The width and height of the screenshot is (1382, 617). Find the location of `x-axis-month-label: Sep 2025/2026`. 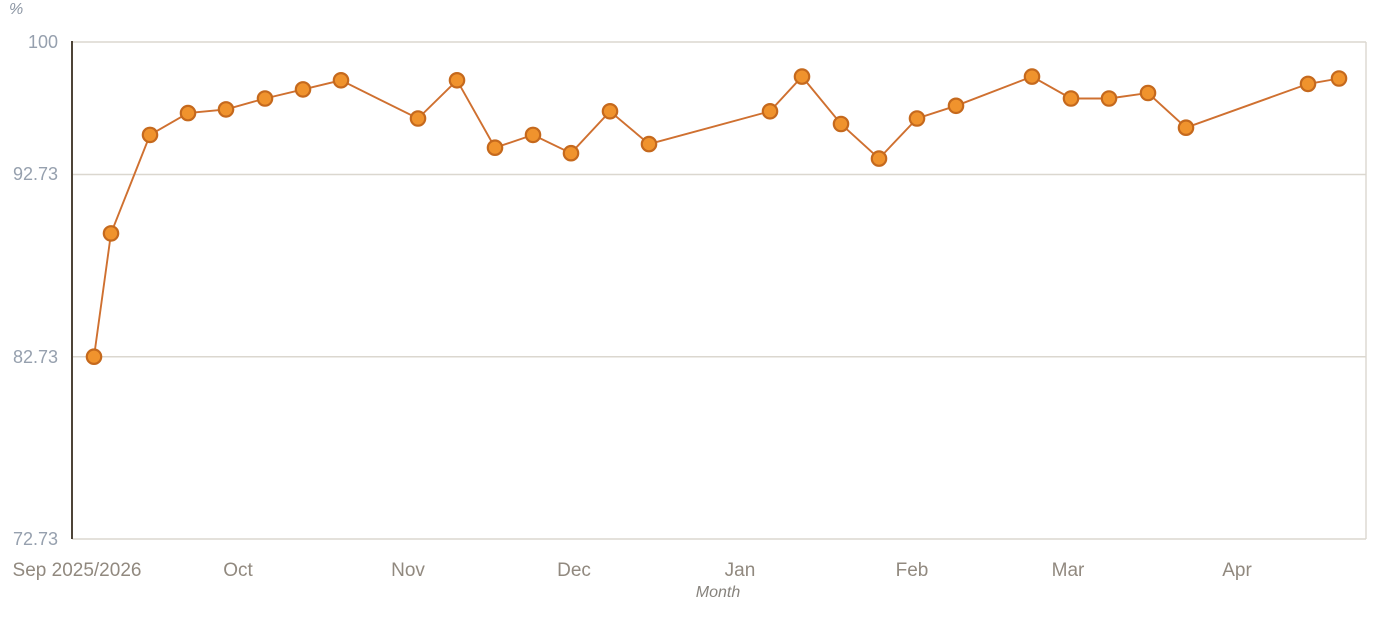

x-axis-month-label: Sep 2025/2026 is located at coordinates (77, 570).